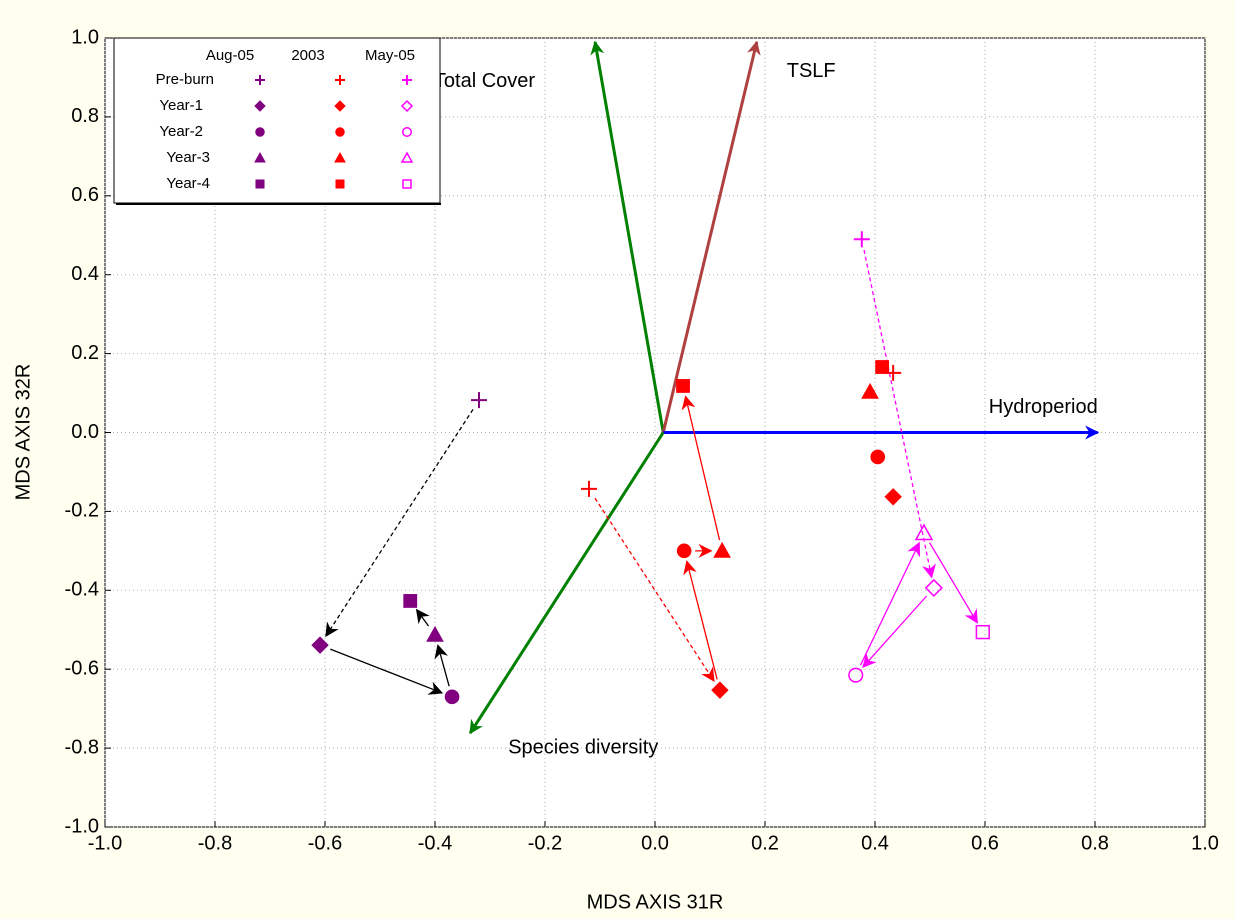 Image resolution: width=1235 pixels, height=919 pixels. I want to click on x-tick-label: 1.0, so click(1205, 843).